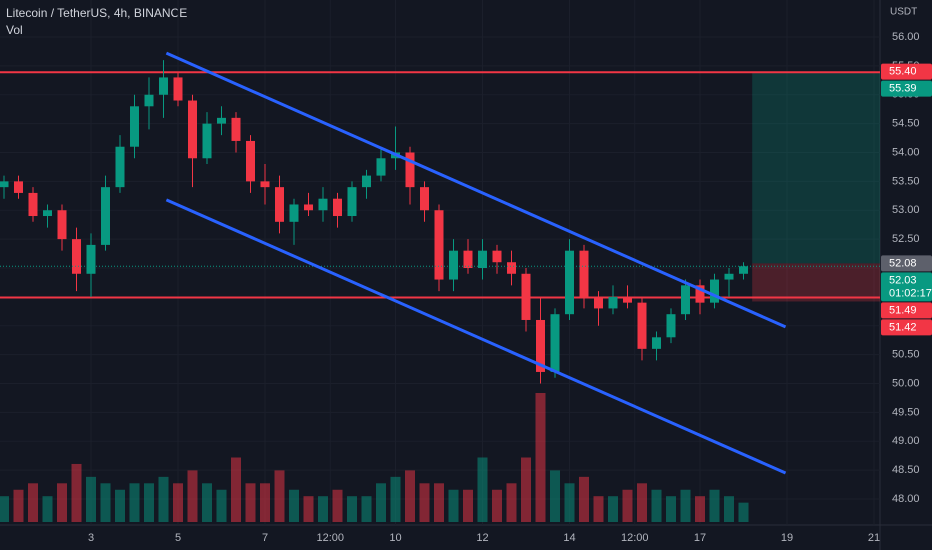 The width and height of the screenshot is (932, 550). What do you see at coordinates (96, 13) in the screenshot?
I see `chart-title: Litecoin / TetherUS, 4h, BINANCE` at bounding box center [96, 13].